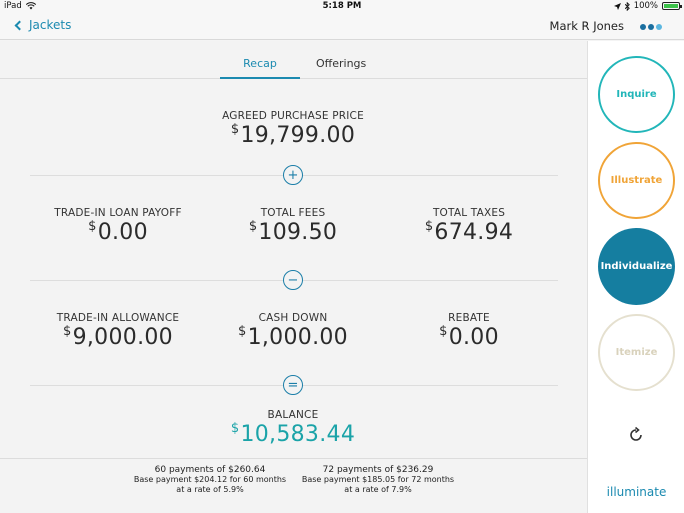 This screenshot has height=513, width=684. Describe the element at coordinates (210, 489) in the screenshot. I see `payment-rate: at a rate of 5.9%` at that location.